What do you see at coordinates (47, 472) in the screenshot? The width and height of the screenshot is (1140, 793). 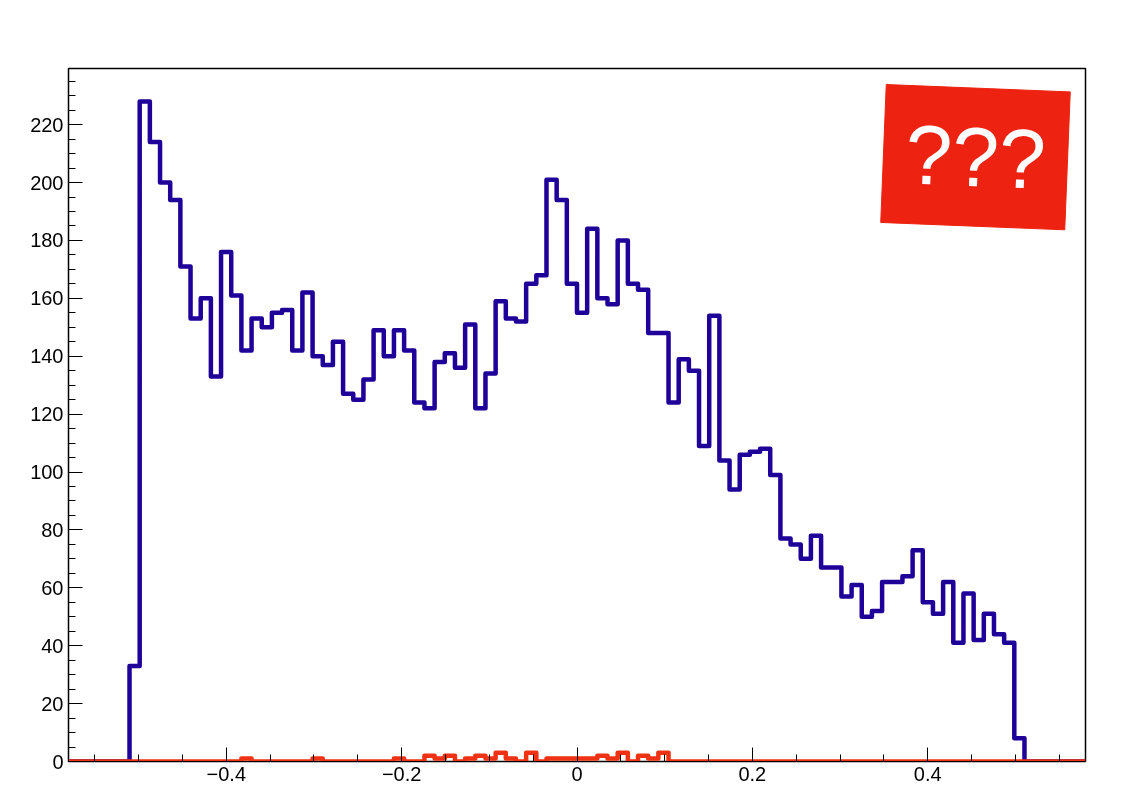 I see `y-tick-label: 100` at bounding box center [47, 472].